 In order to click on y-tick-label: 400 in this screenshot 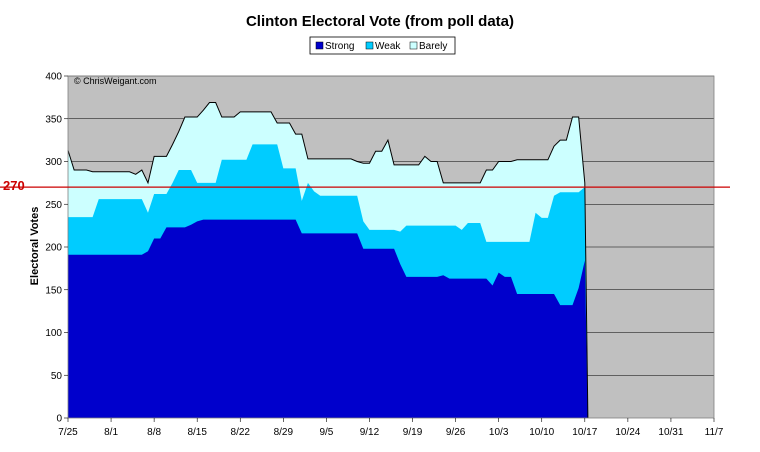, I will do `click(53, 77)`.